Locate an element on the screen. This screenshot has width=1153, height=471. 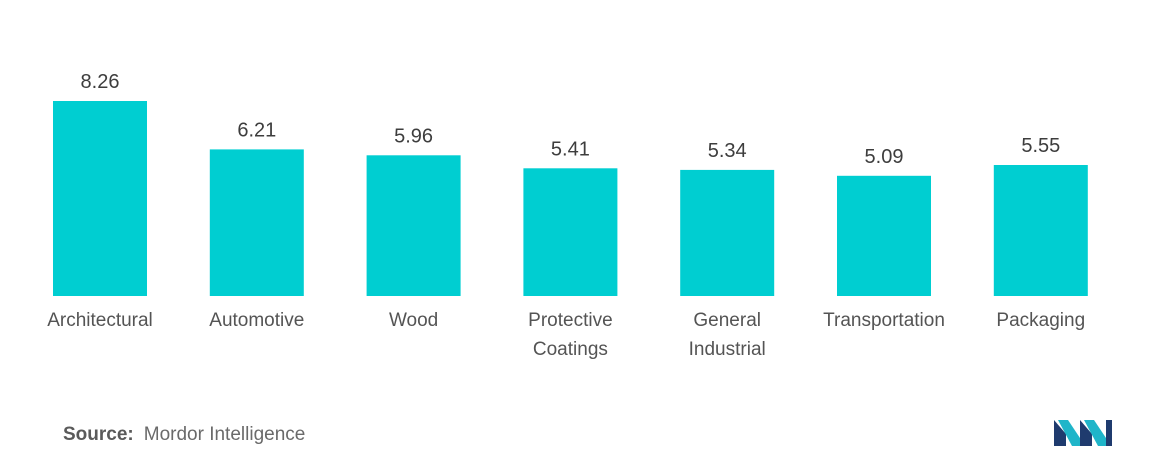
category-label: Protective is located at coordinates (570, 320).